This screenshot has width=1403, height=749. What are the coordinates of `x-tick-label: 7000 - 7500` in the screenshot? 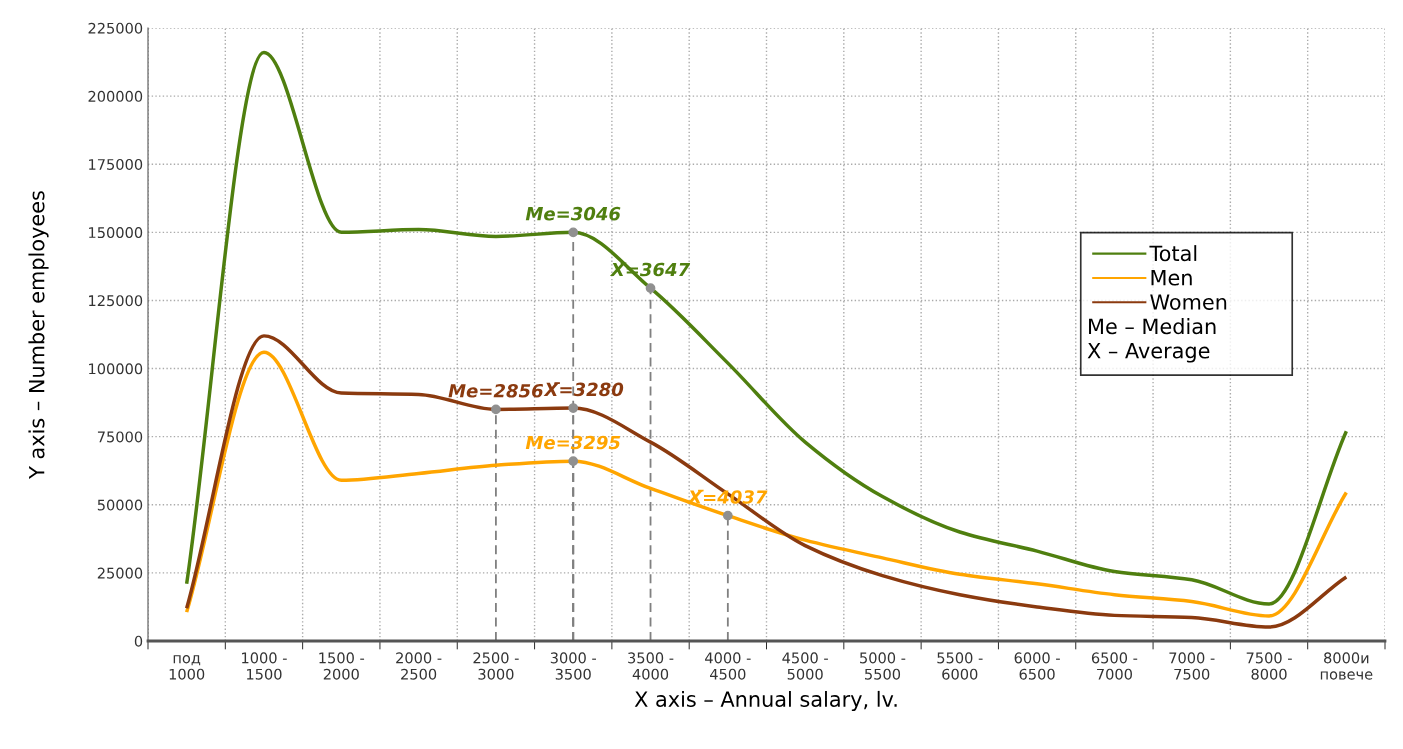 It's located at (1192, 666).